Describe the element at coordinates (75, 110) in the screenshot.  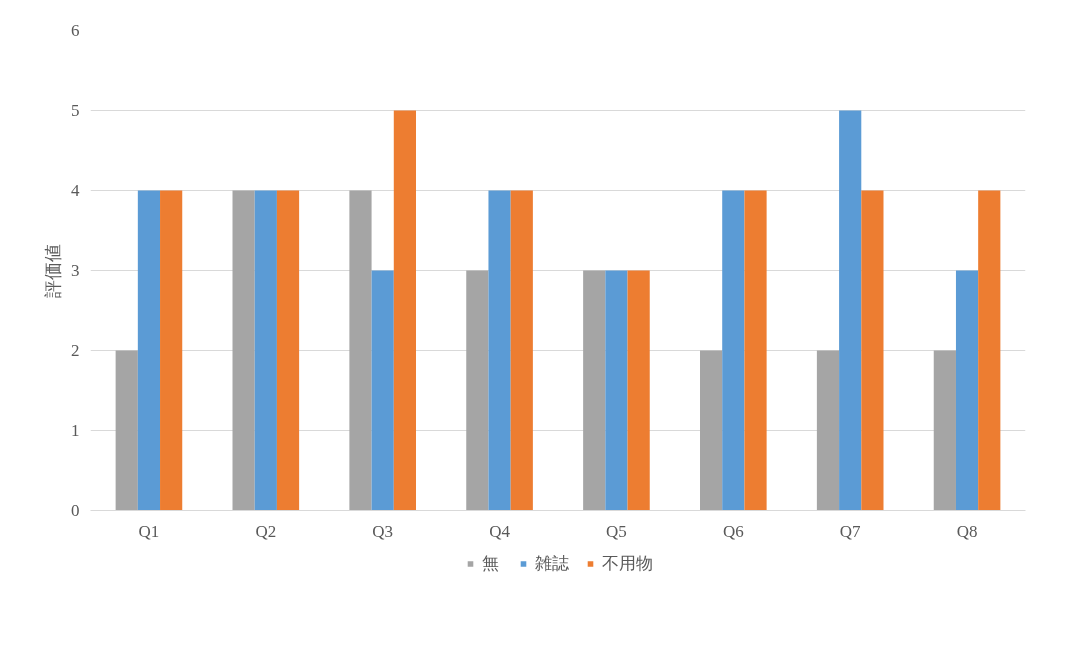
I see `y-tick-label: 5` at that location.